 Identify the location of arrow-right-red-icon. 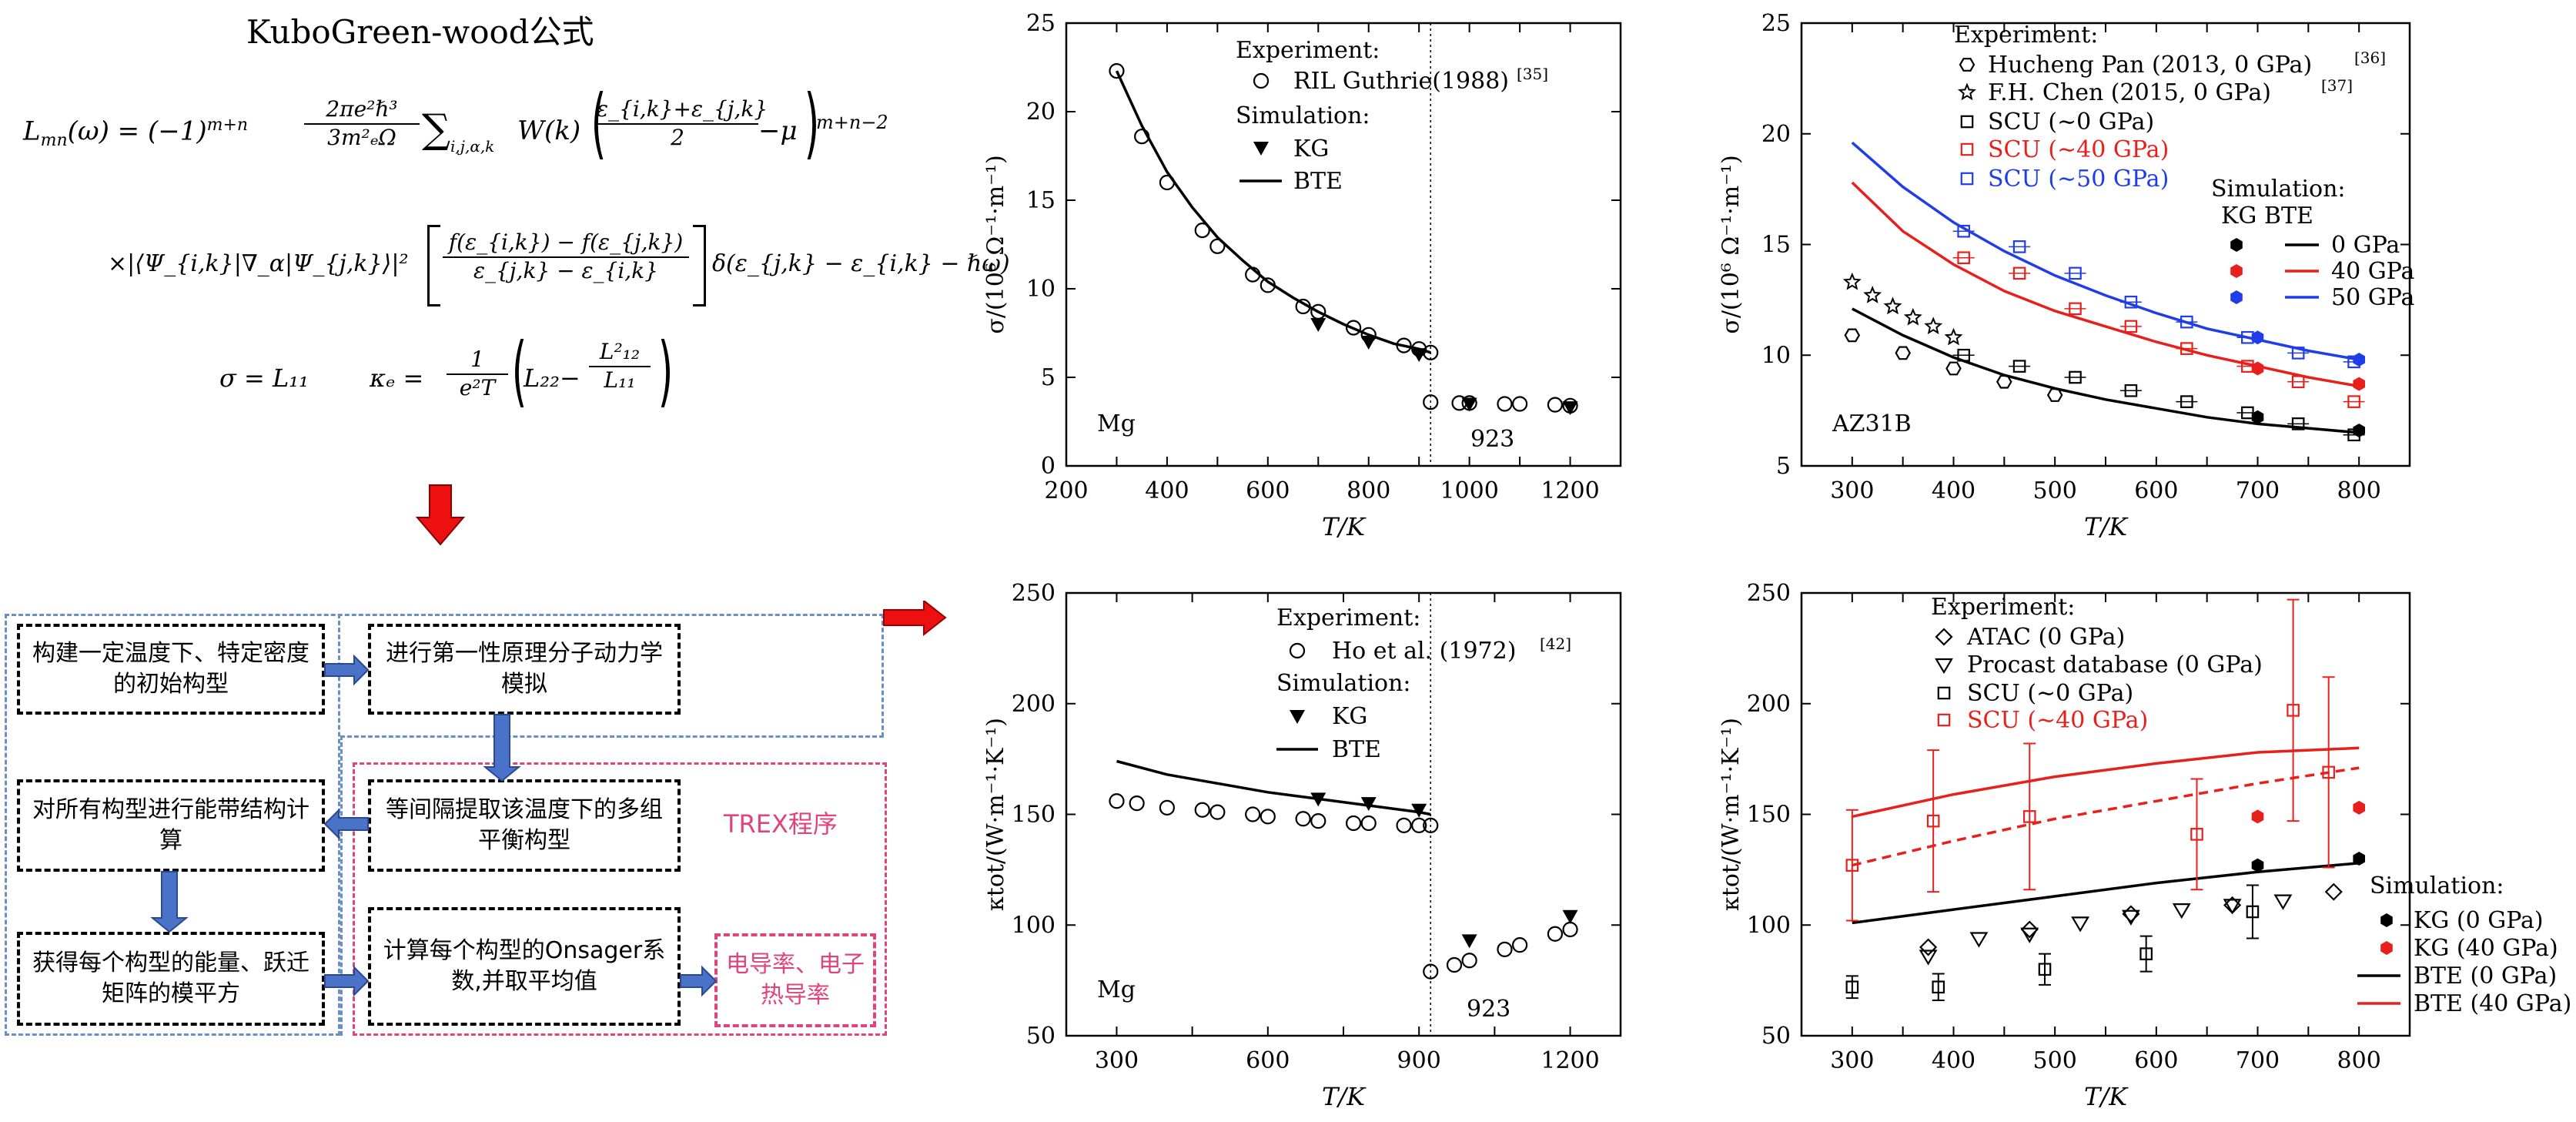
(915, 619).